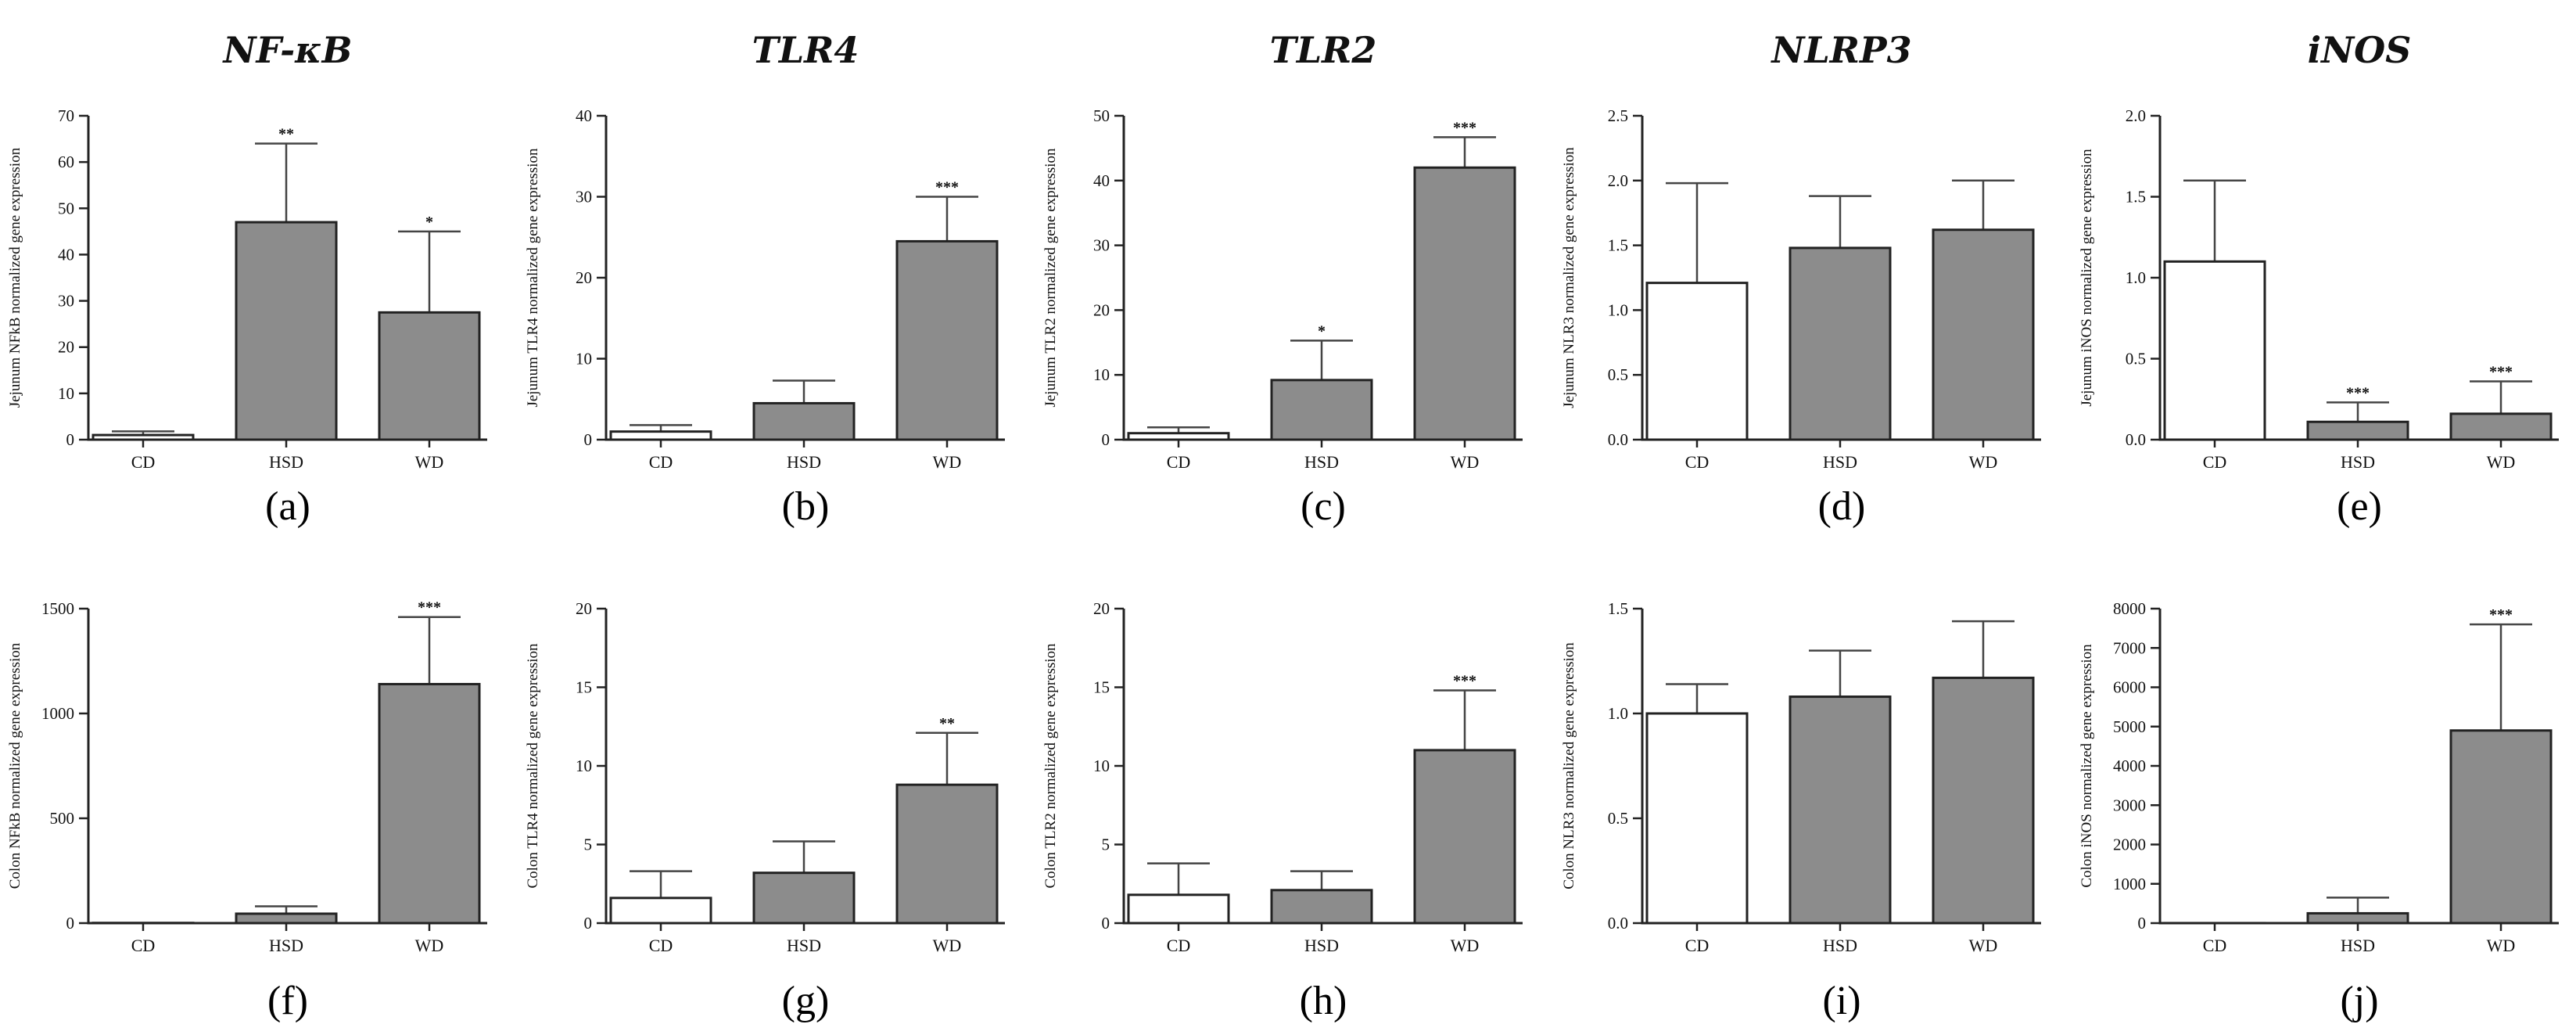  What do you see at coordinates (1697, 945) in the screenshot?
I see `category-label-i-CD: CD` at bounding box center [1697, 945].